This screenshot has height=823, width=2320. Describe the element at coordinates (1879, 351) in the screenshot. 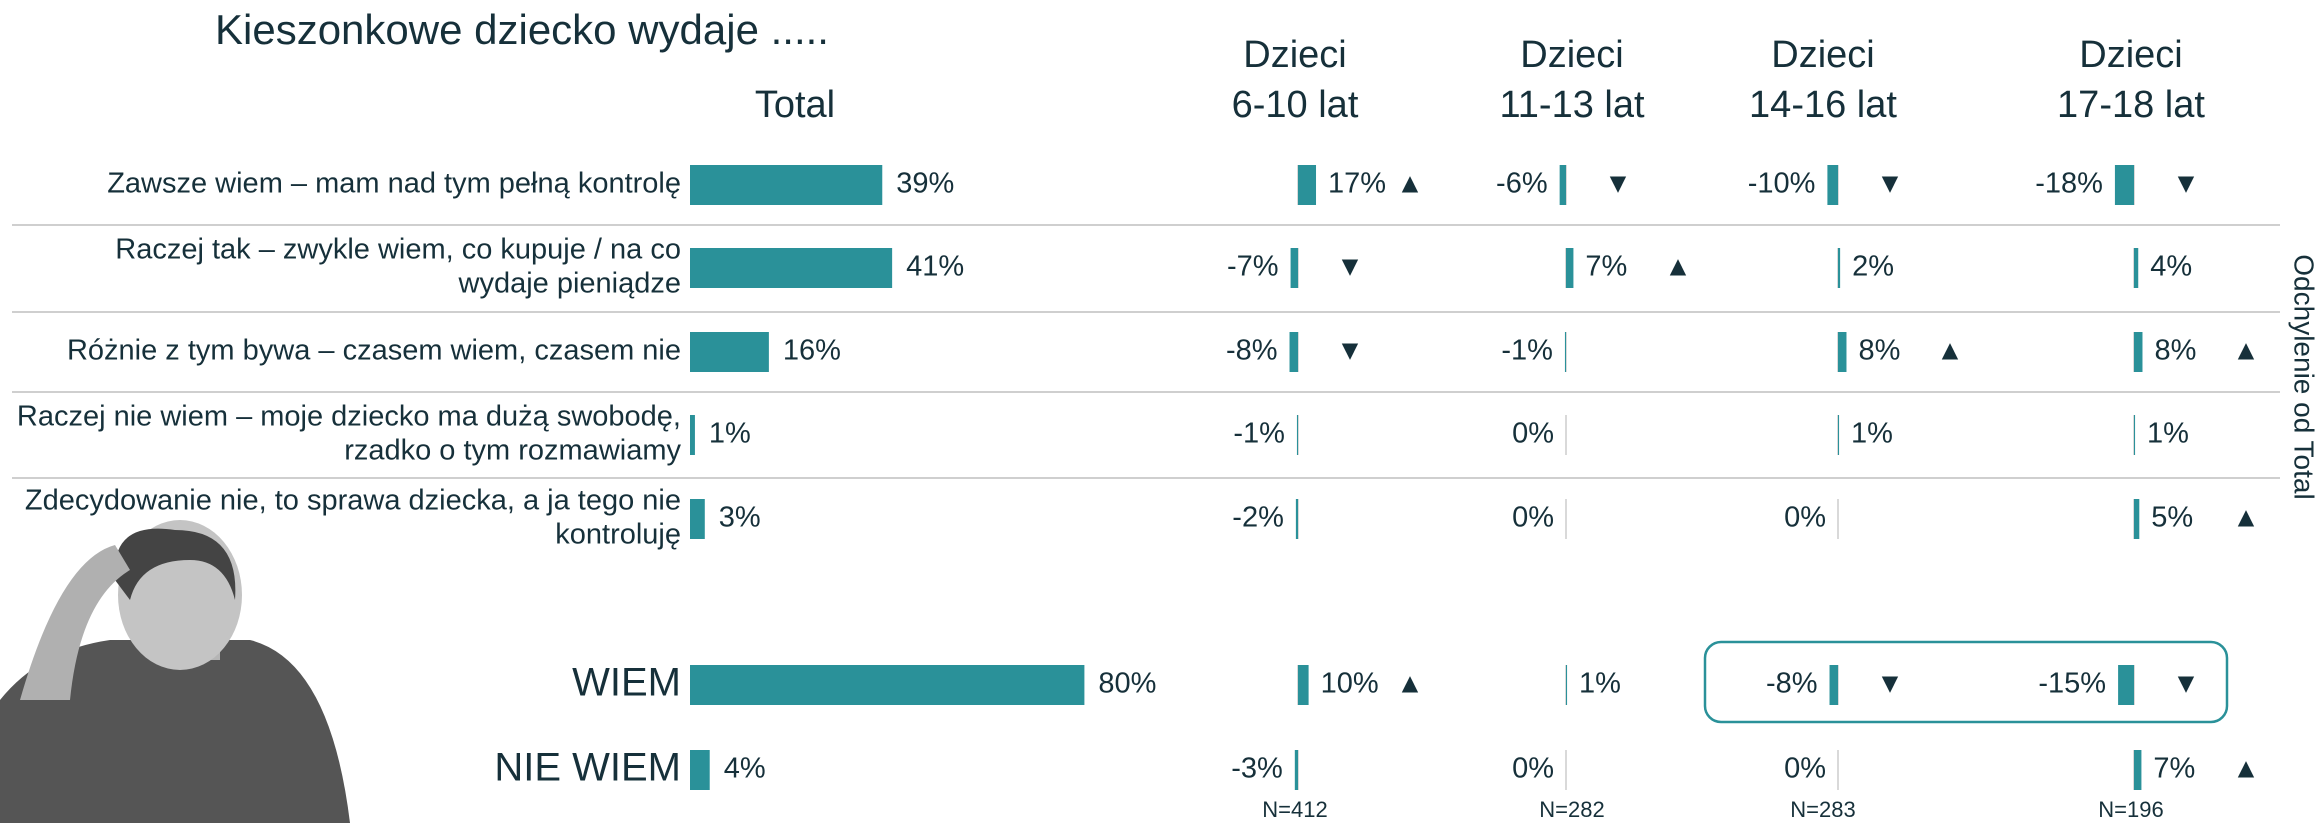

I see `deviation-label: 8%` at that location.